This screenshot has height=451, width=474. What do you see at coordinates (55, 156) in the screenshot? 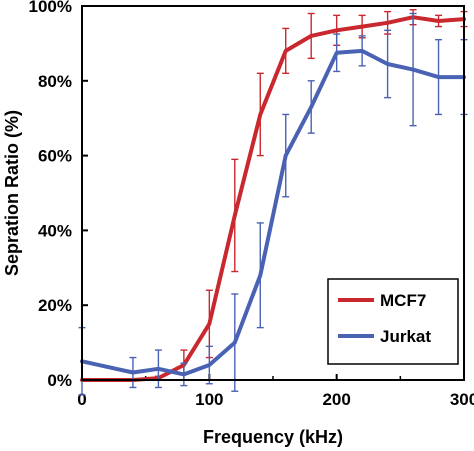
I see `y-tick-label: 60%` at bounding box center [55, 156].